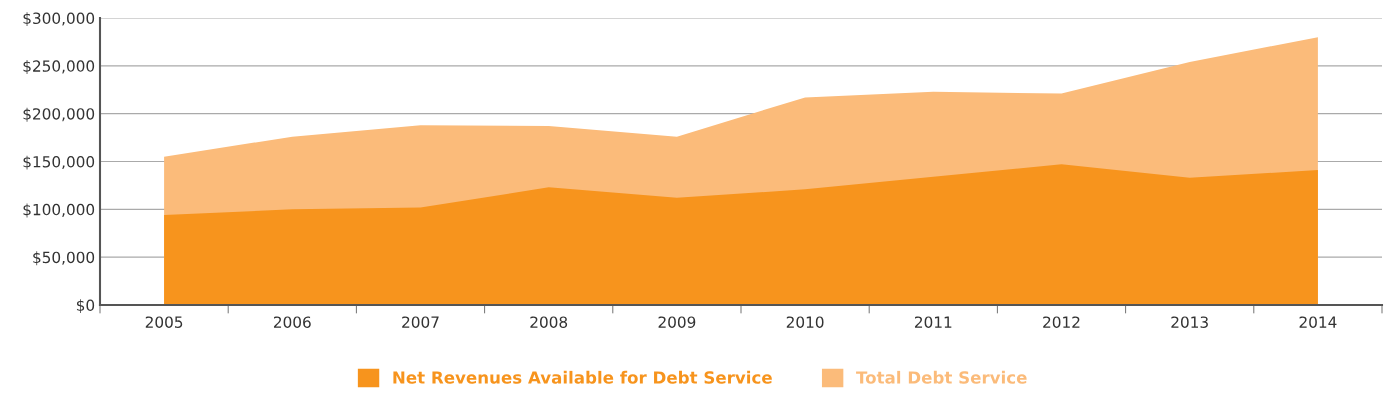 This screenshot has height=402, width=1386. I want to click on x-tick-label: 2009, so click(677, 322).